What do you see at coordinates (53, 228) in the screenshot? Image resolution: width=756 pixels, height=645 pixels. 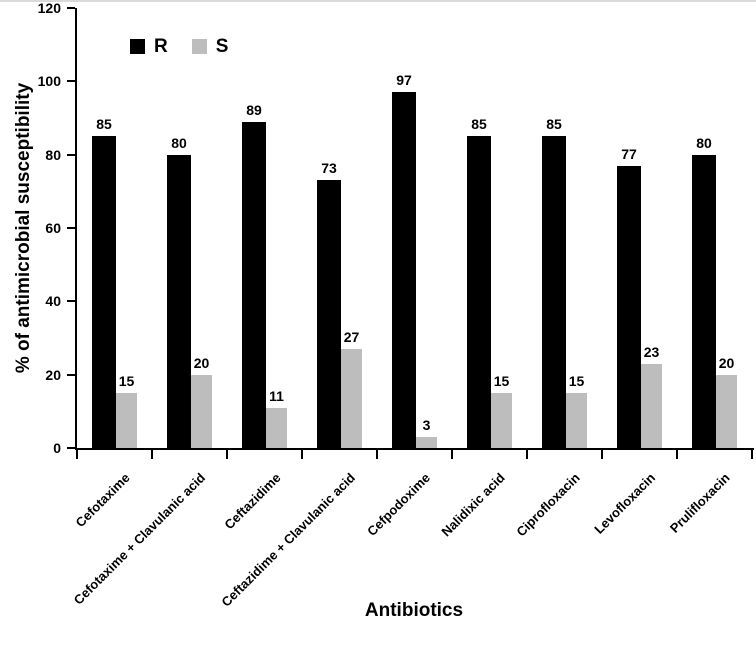 I see `y-tick-label: 60` at bounding box center [53, 228].